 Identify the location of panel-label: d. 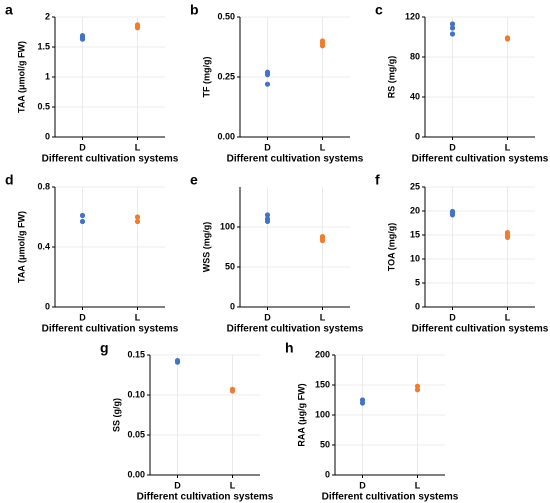
(9, 180).